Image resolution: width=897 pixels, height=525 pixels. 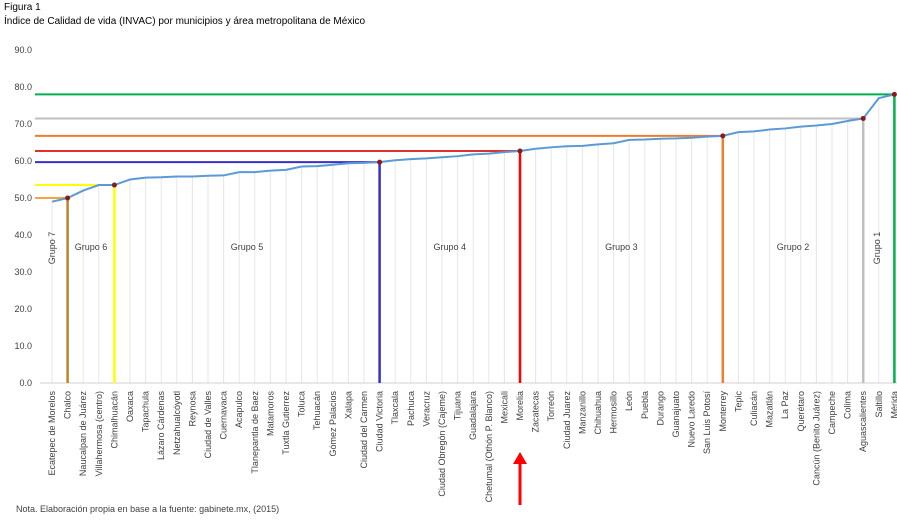 I want to click on group-label: Grupo 6, so click(x=91, y=247).